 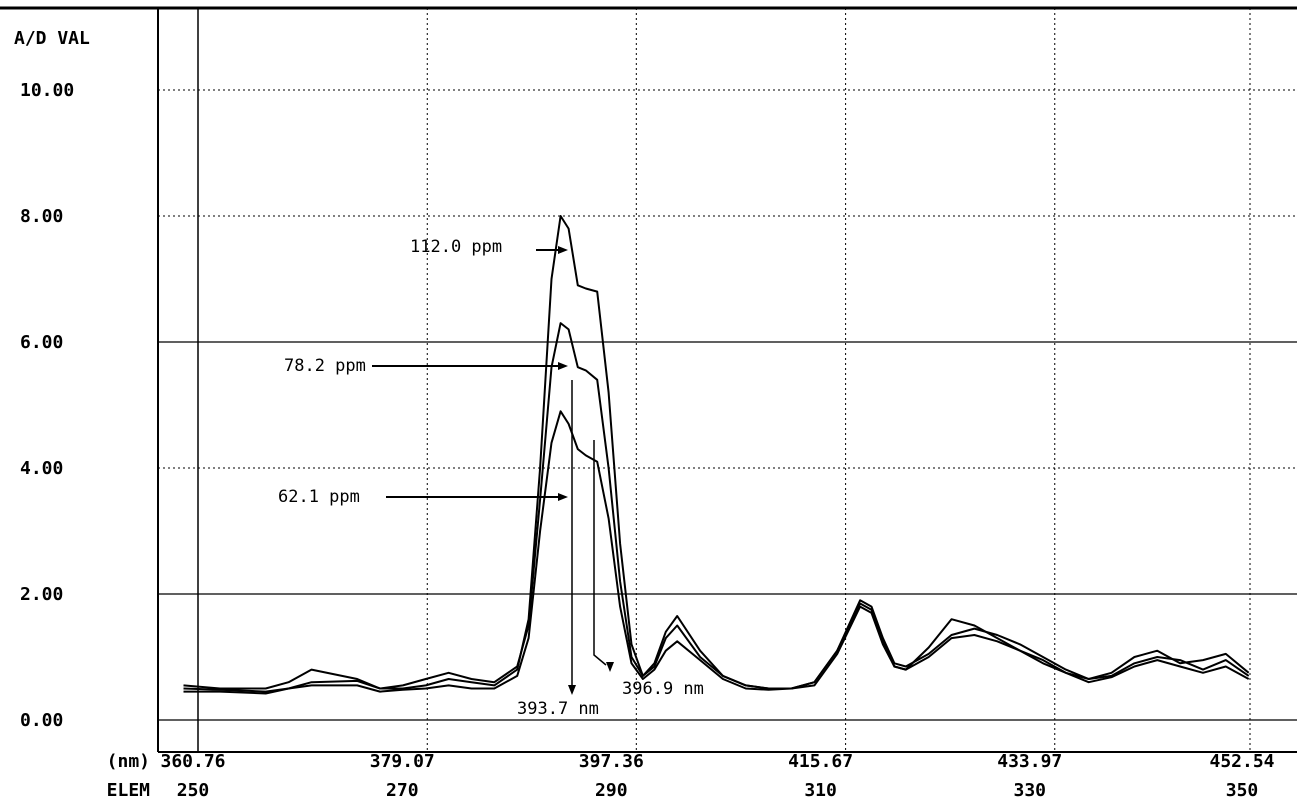 I want to click on y-tick-label: 4.00, so click(x=41, y=468).